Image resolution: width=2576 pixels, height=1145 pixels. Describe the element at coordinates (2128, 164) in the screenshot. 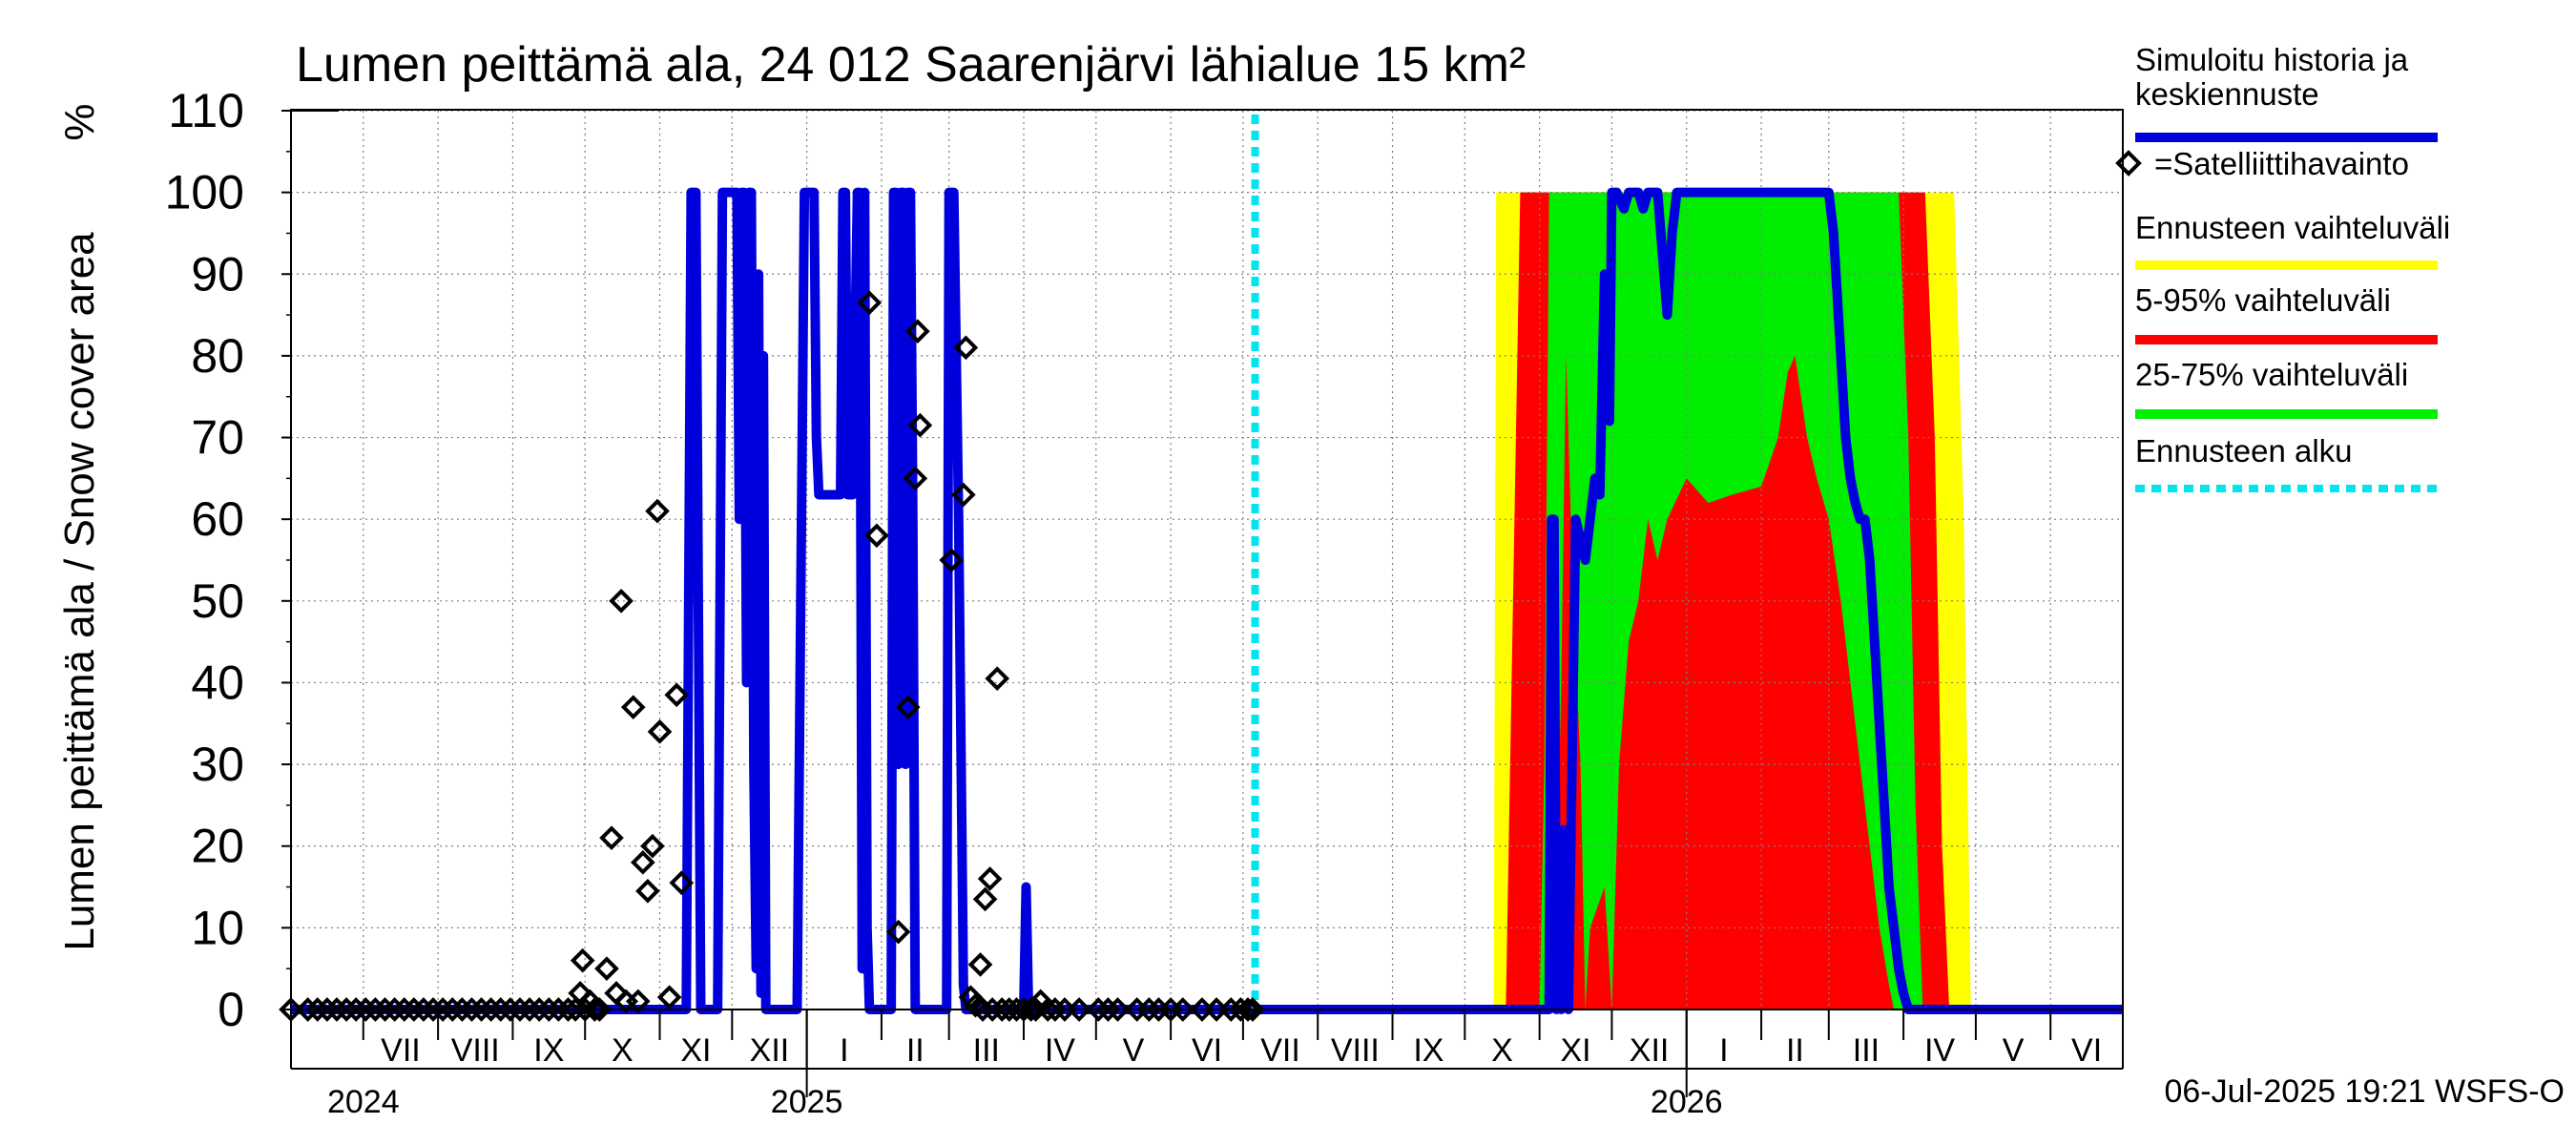

I see `legend-swatch-diamond` at that location.